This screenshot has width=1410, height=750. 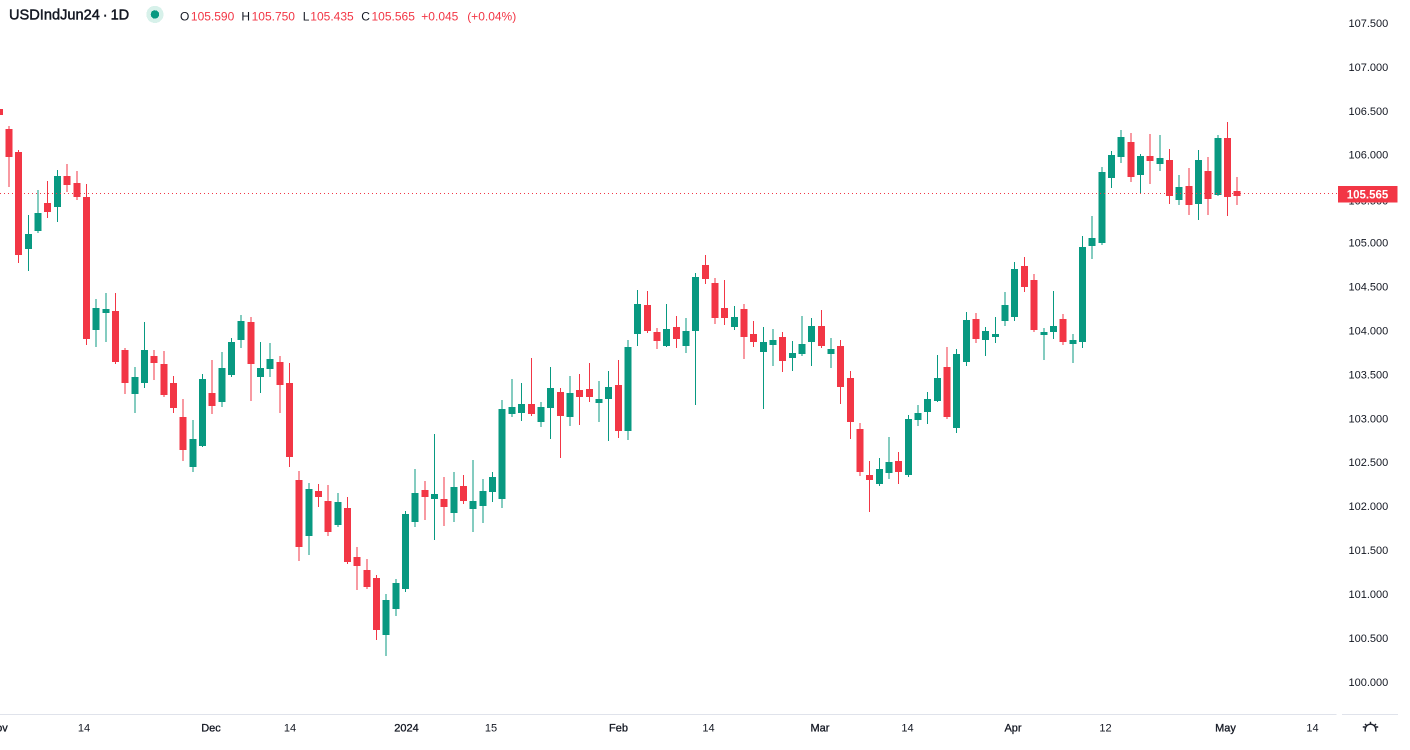 I want to click on svg-text: +0.045, so click(x=439, y=17).